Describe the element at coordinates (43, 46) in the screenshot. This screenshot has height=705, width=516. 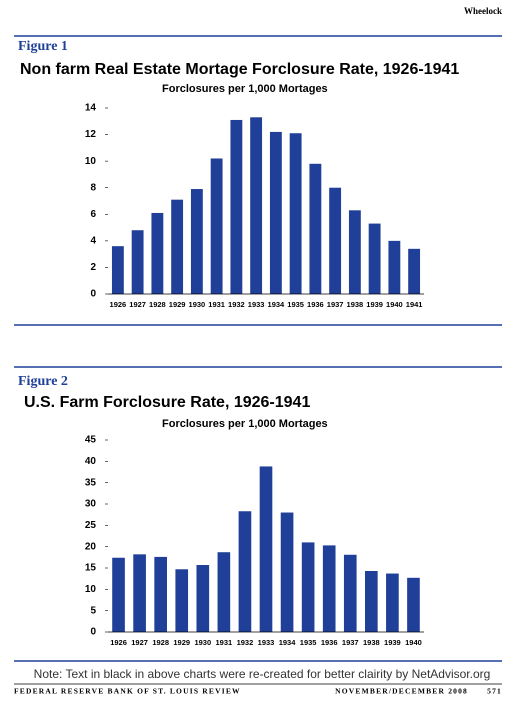
I see `figure-label: Figure 1` at that location.